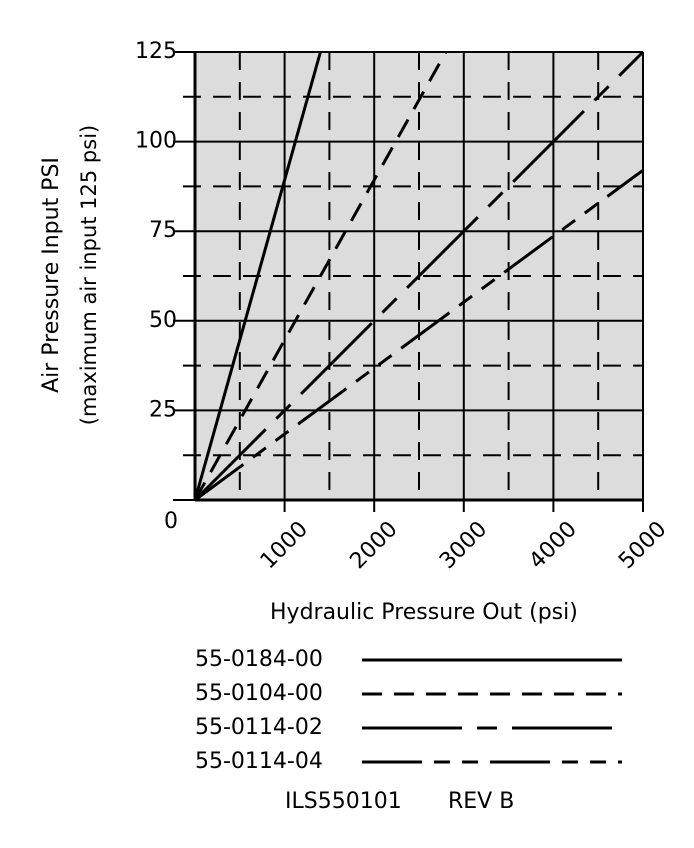 Image resolution: width=694 pixels, height=848 pixels. What do you see at coordinates (171, 521) in the screenshot?
I see `y-tick-label: 0` at bounding box center [171, 521].